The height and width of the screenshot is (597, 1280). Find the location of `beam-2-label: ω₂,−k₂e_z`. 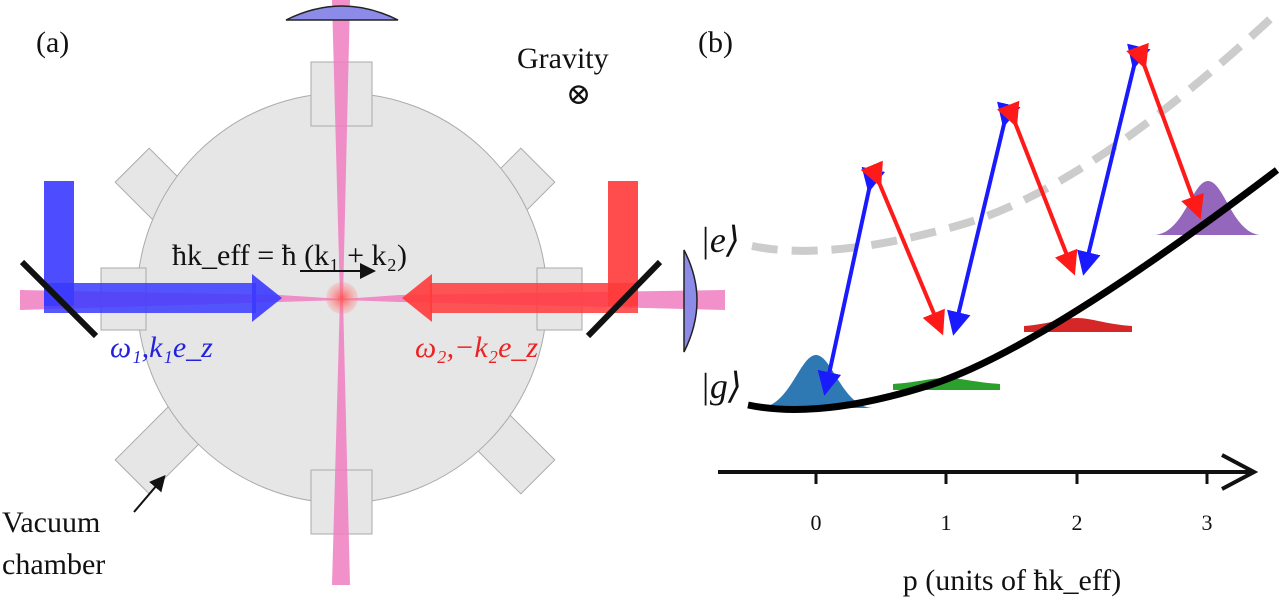

beam-2-label: ω₂,−k₂e_z is located at coordinates (476, 347).